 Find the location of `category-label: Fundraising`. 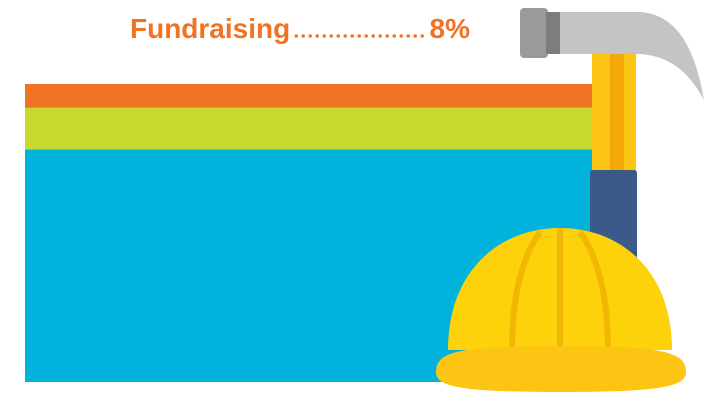

category-label: Fundraising is located at coordinates (210, 28).